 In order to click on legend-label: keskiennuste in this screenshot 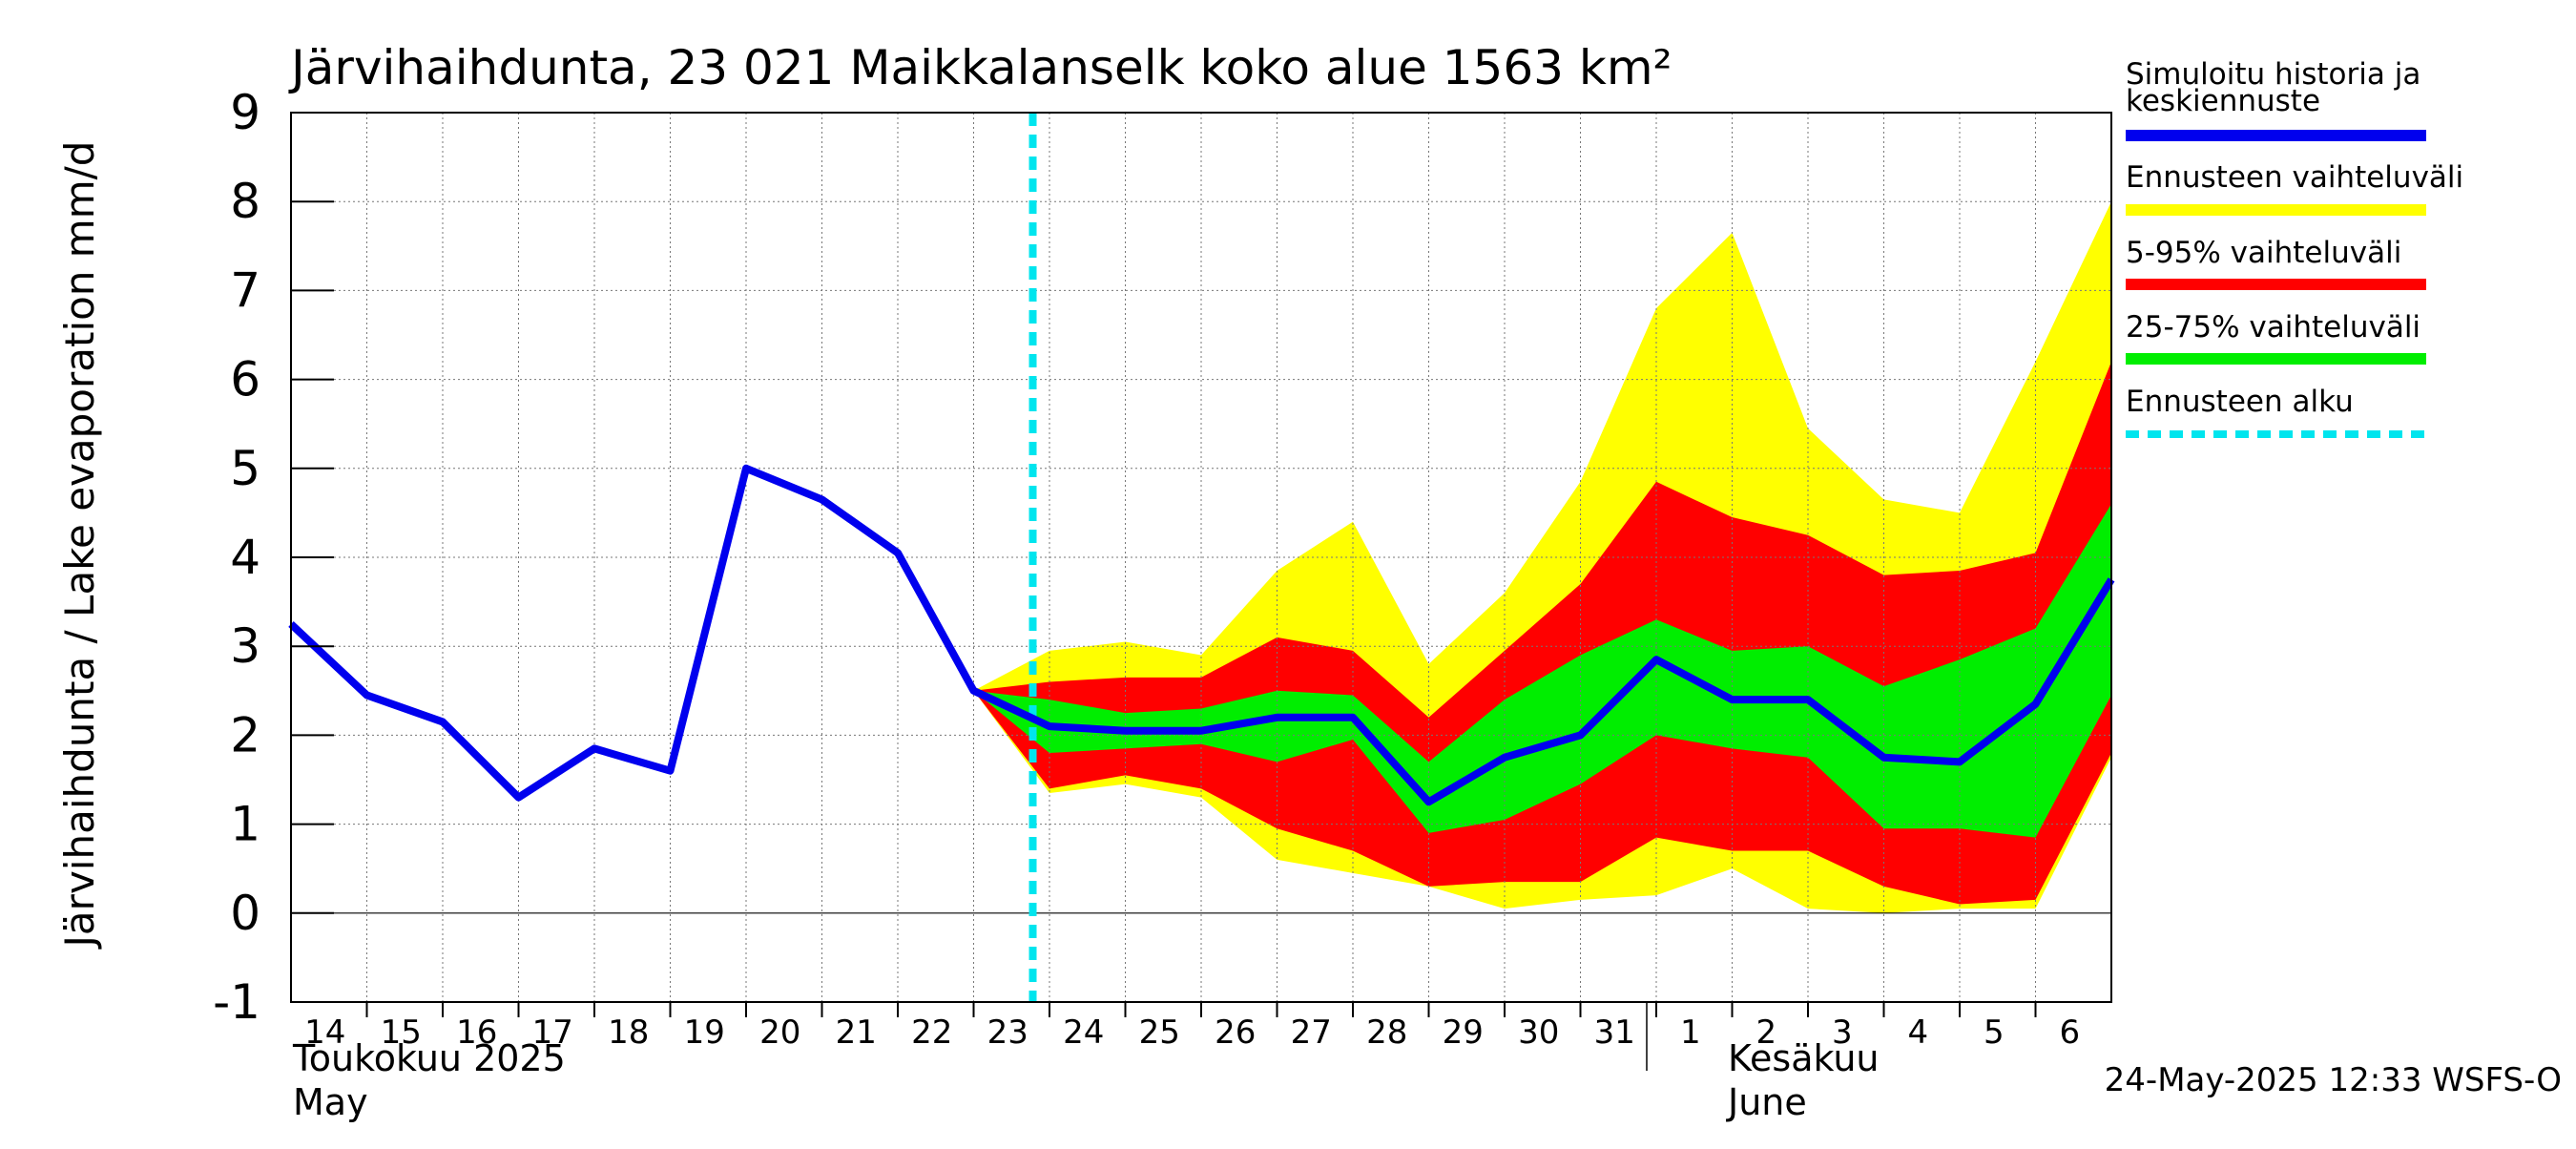, I will do `click(2223, 101)`.